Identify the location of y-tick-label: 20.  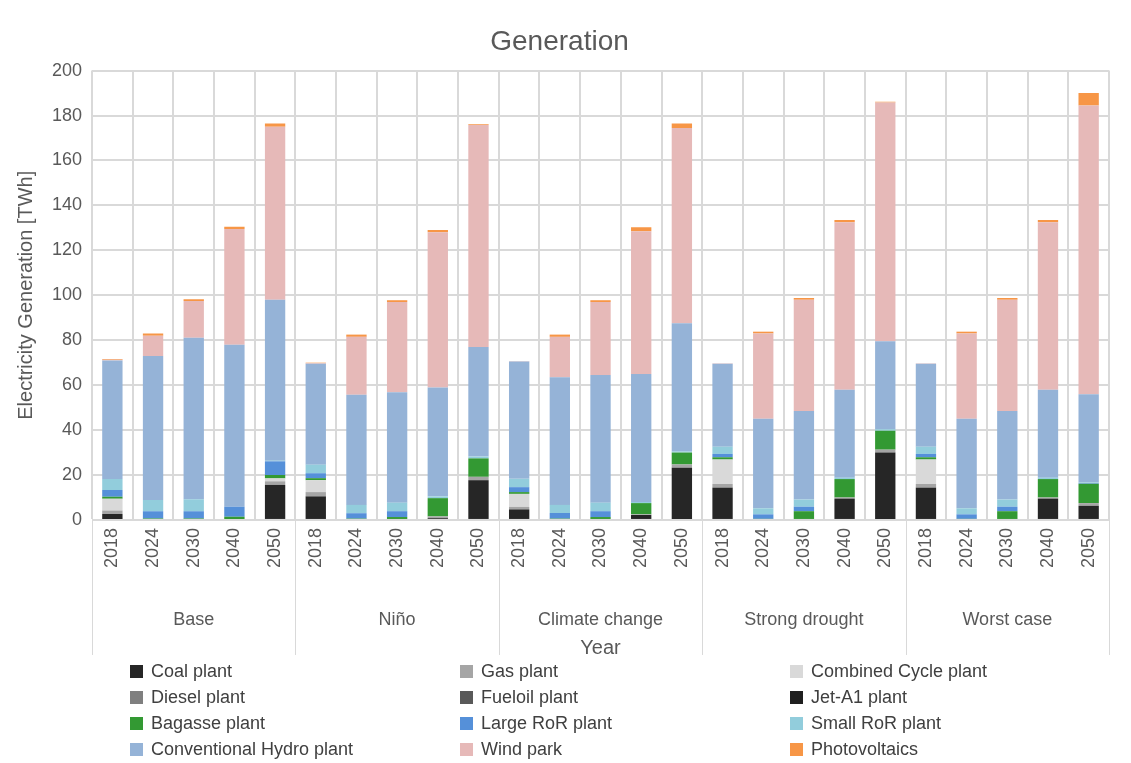
(72, 473).